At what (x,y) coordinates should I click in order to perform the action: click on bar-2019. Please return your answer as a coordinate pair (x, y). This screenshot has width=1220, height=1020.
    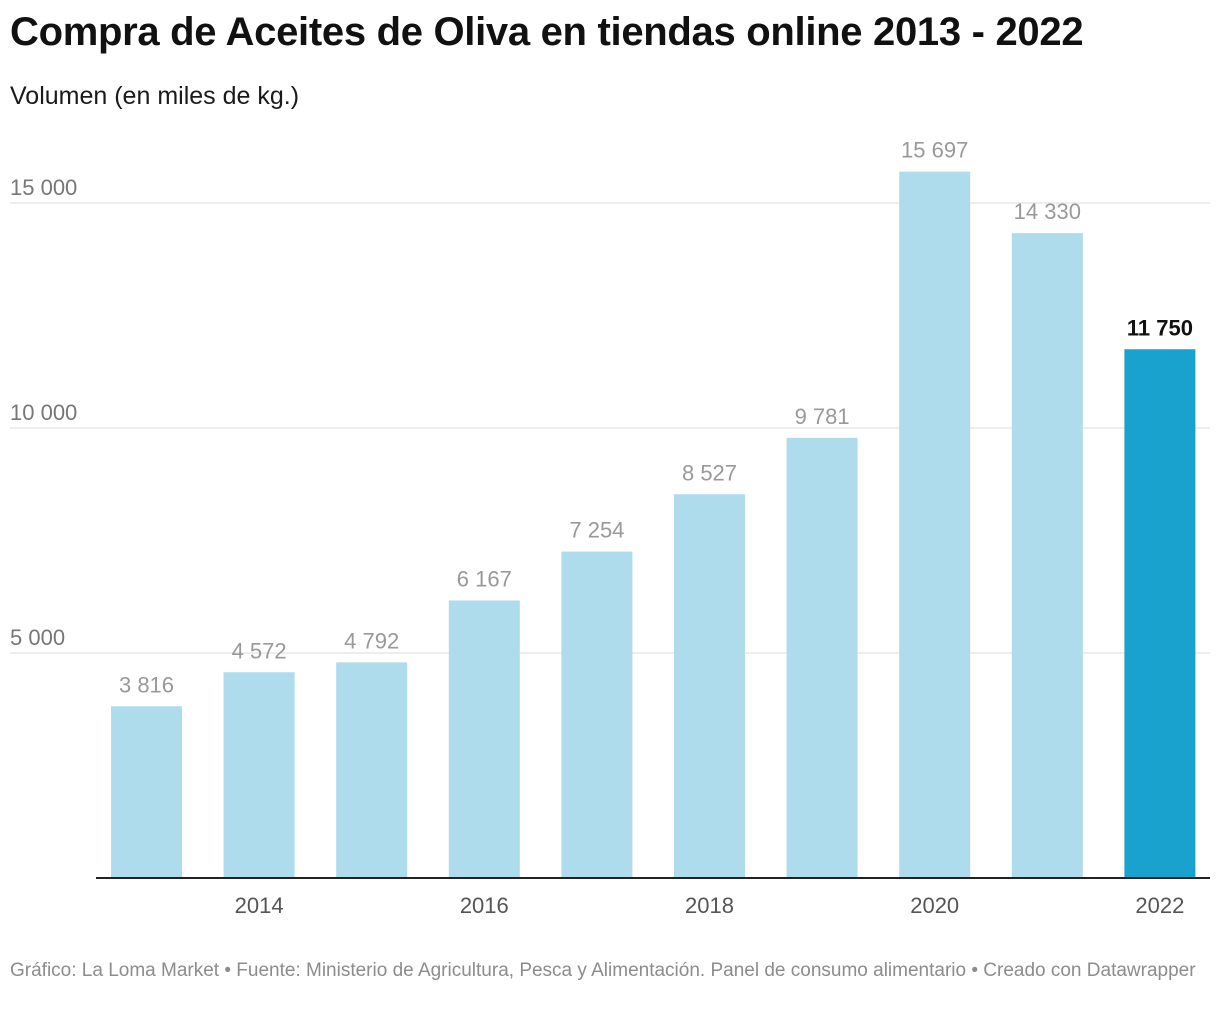
    Looking at the image, I should click on (822, 657).